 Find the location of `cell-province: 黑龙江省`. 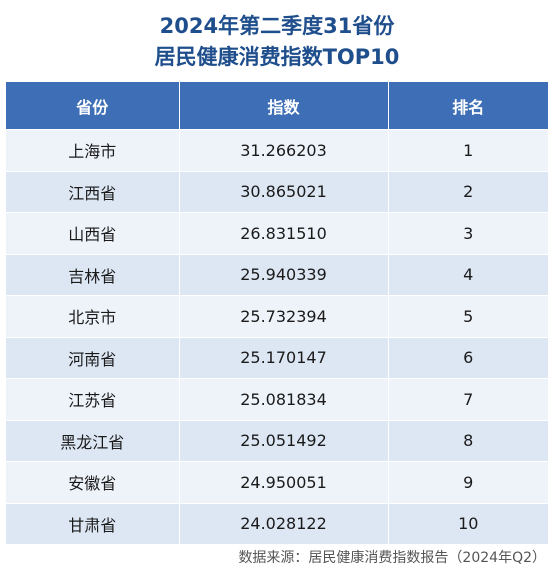

cell-province: 黑龙江省 is located at coordinates (93, 440).